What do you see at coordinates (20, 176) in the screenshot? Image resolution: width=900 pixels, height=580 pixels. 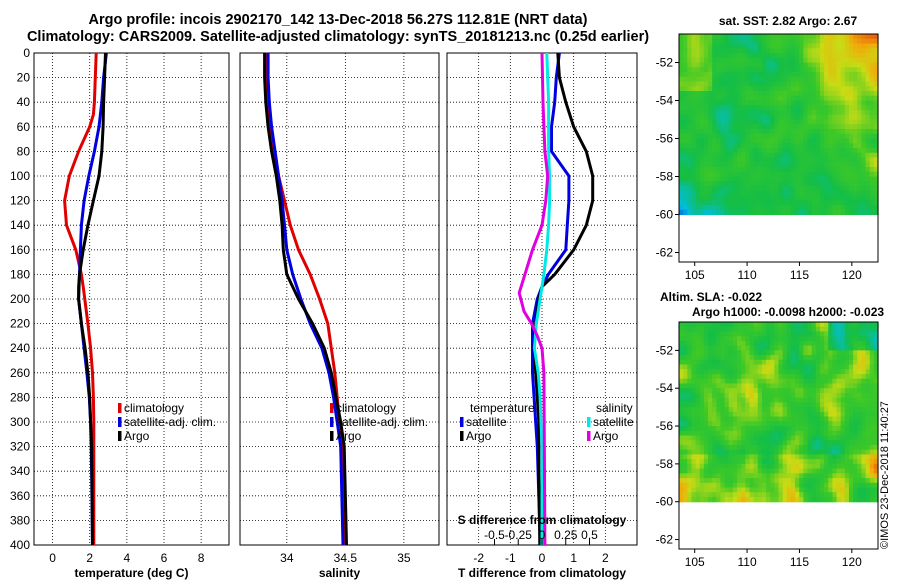 I see `depth-tick-label: 100` at bounding box center [20, 176].